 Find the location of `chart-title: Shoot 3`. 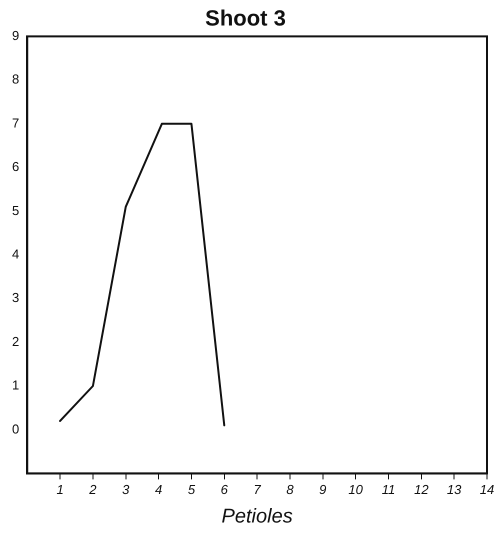

chart-title: Shoot 3 is located at coordinates (245, 17).